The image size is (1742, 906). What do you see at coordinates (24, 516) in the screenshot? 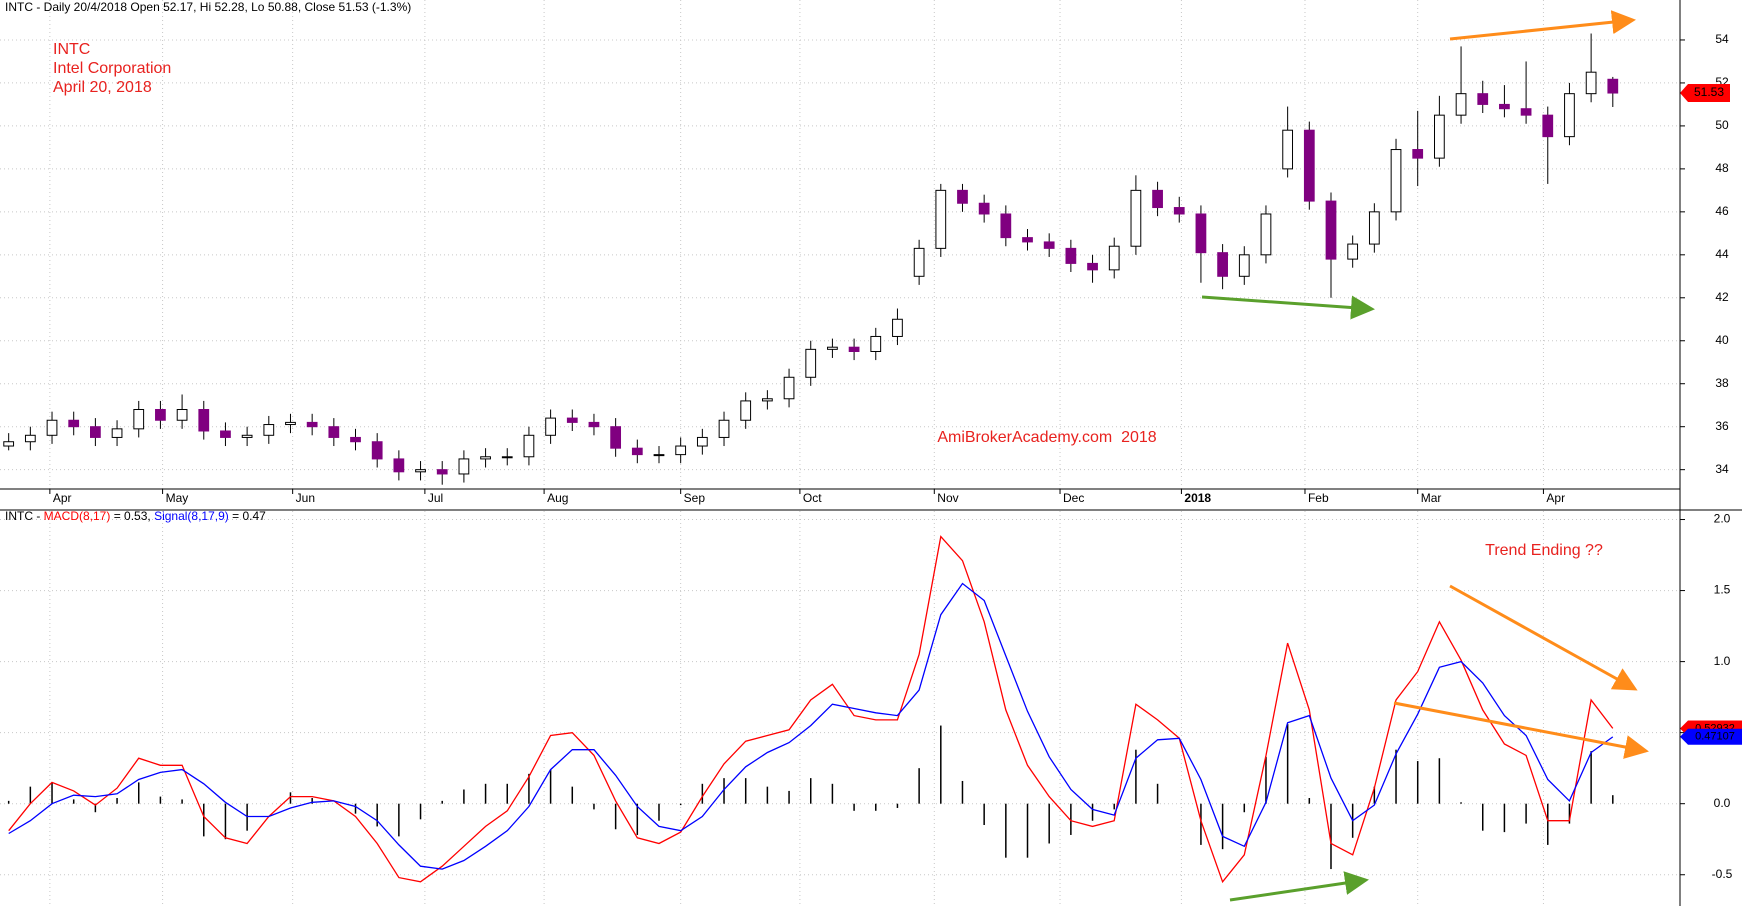
I see `header-part: INTC -` at bounding box center [24, 516].